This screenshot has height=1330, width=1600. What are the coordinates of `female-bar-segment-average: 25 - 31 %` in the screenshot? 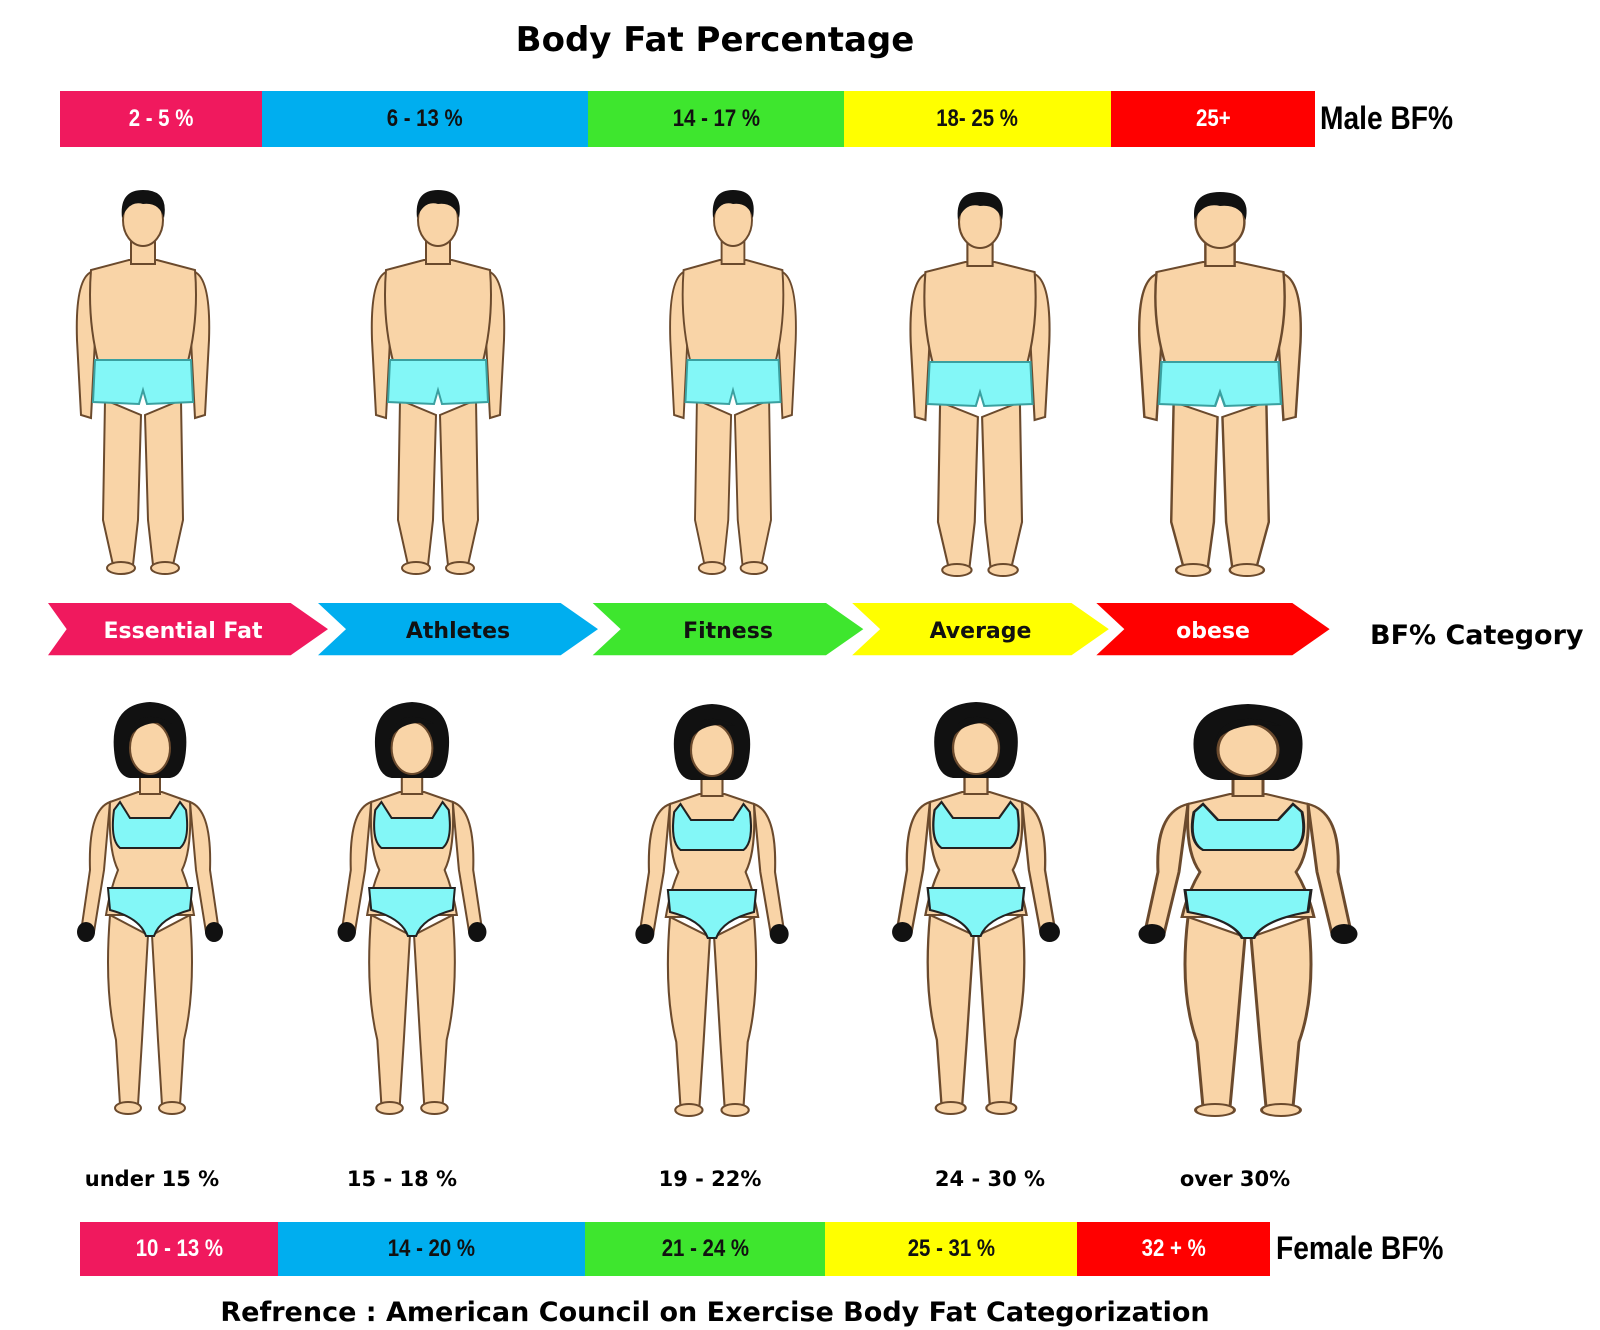 It's located at (951, 1249).